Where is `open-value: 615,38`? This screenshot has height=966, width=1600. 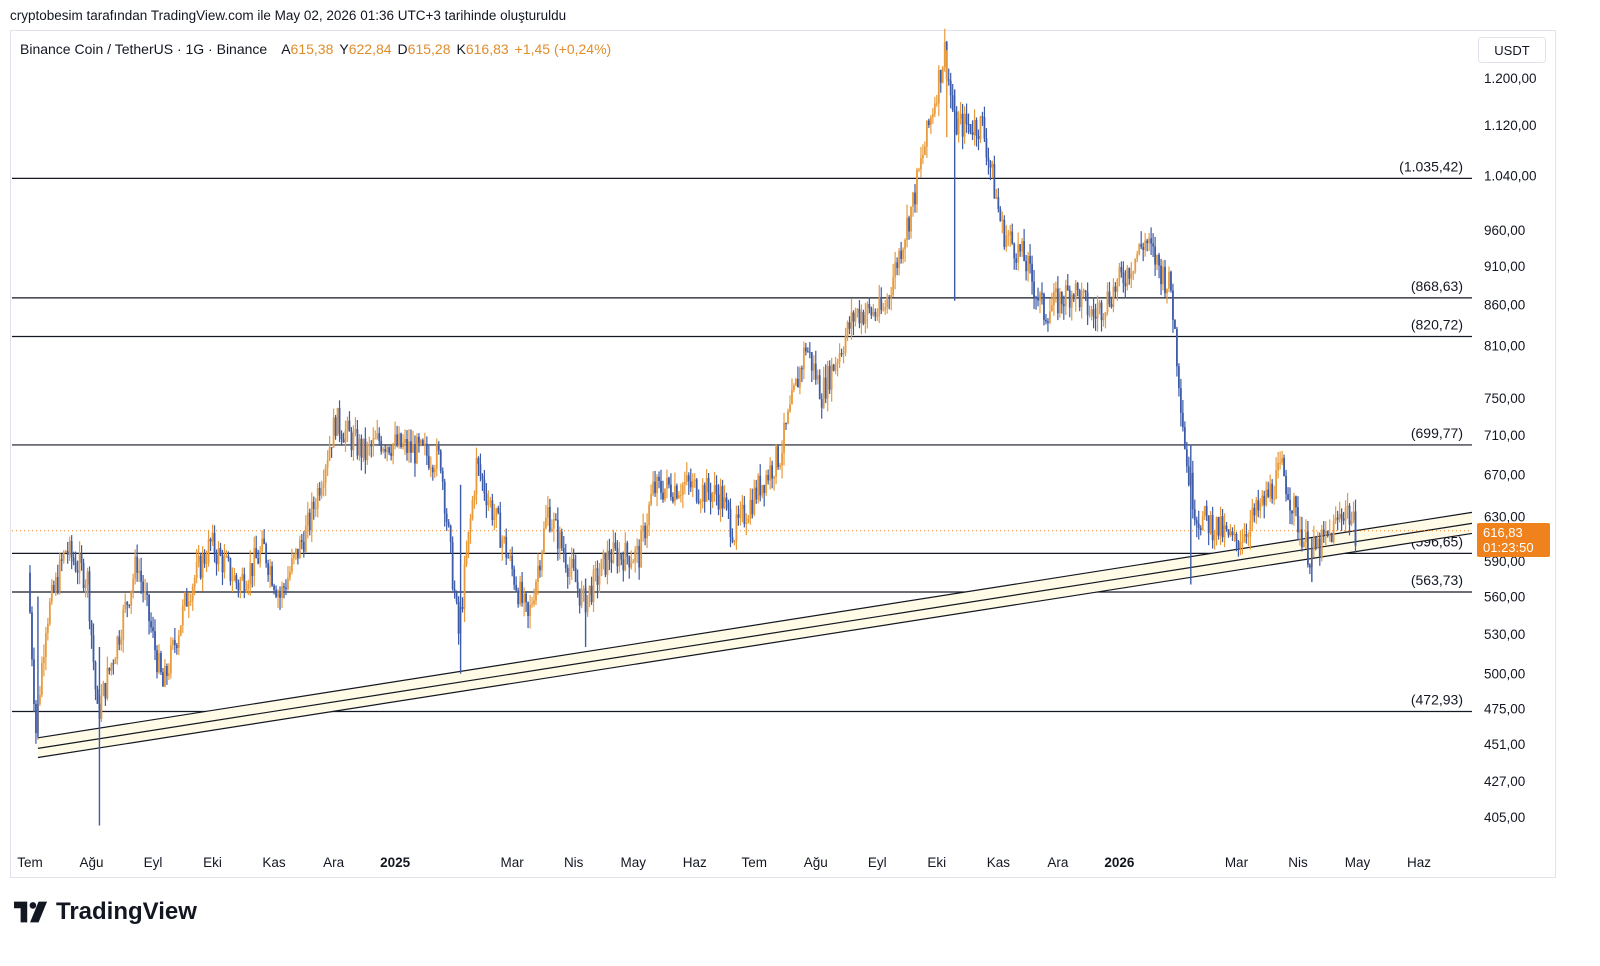 open-value: 615,38 is located at coordinates (312, 49).